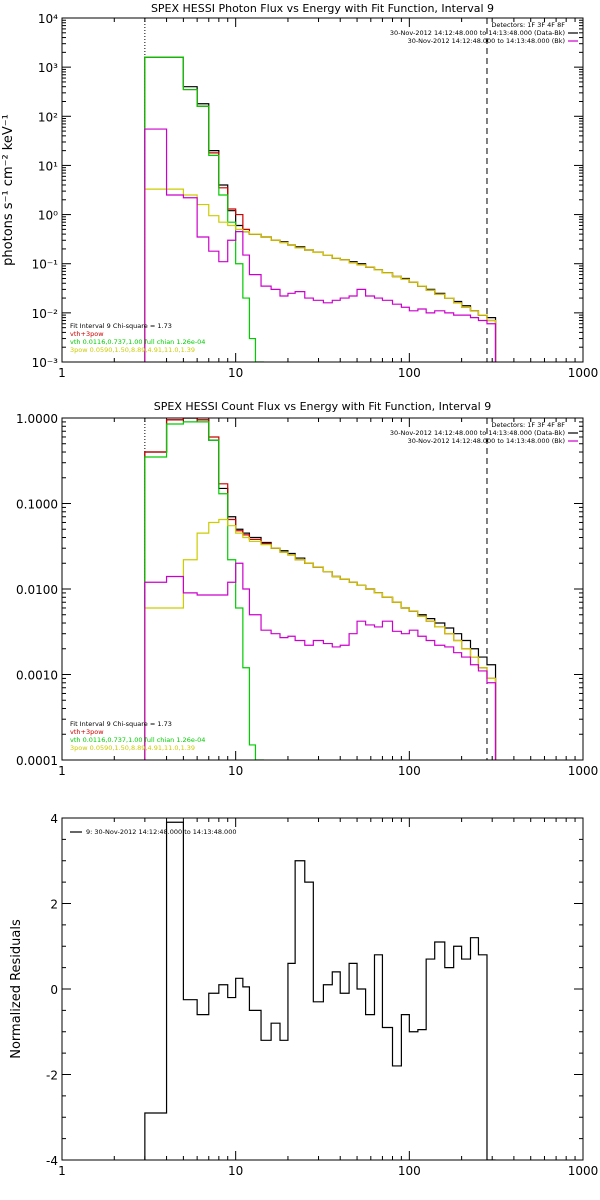 This screenshot has height=1200, width=600. Describe the element at coordinates (48, 216) in the screenshot. I see `y-tick-label: 10⁰` at that location.